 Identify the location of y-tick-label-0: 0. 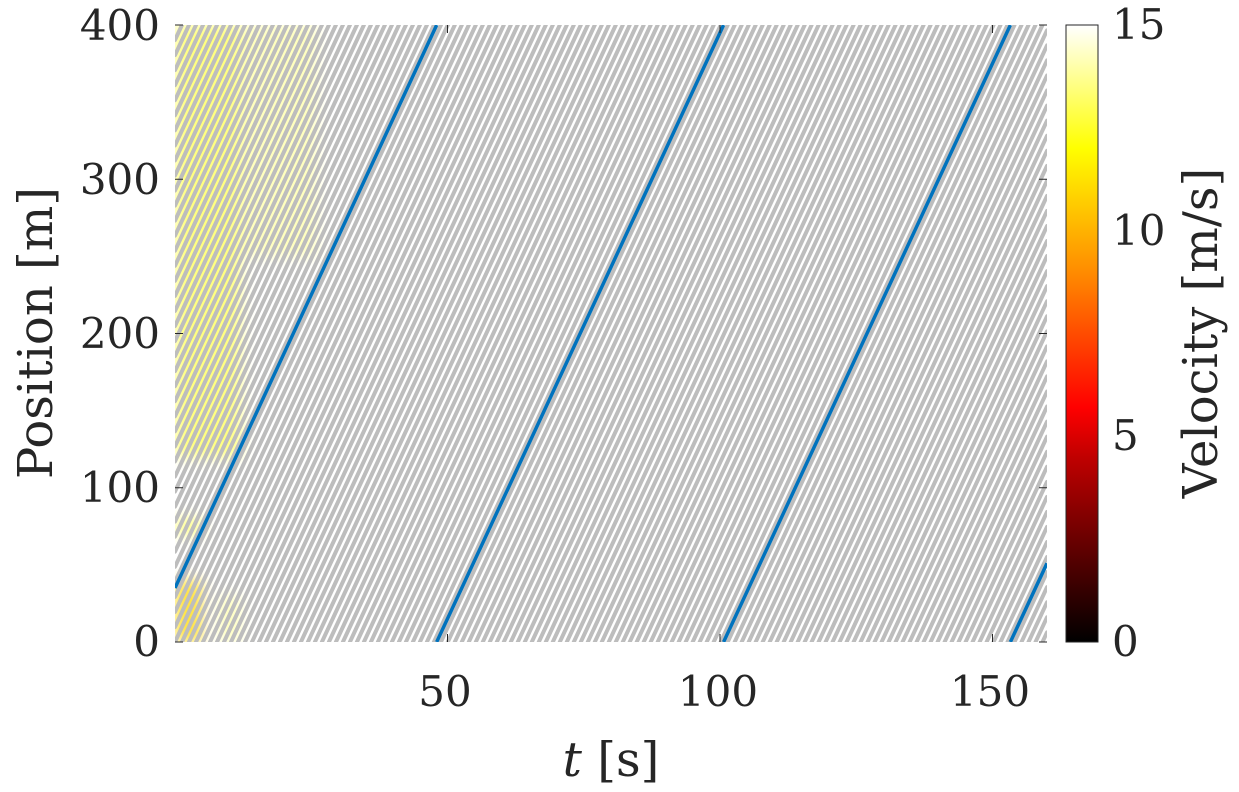
(146, 641).